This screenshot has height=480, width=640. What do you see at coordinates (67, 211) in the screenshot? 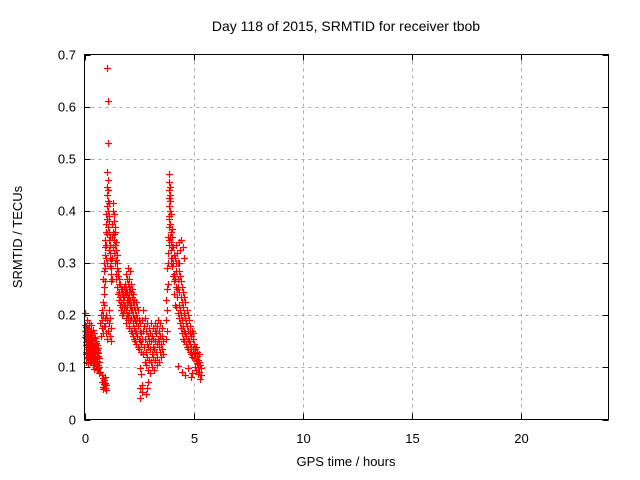
I see `y-tick-label: 0.4` at bounding box center [67, 211].